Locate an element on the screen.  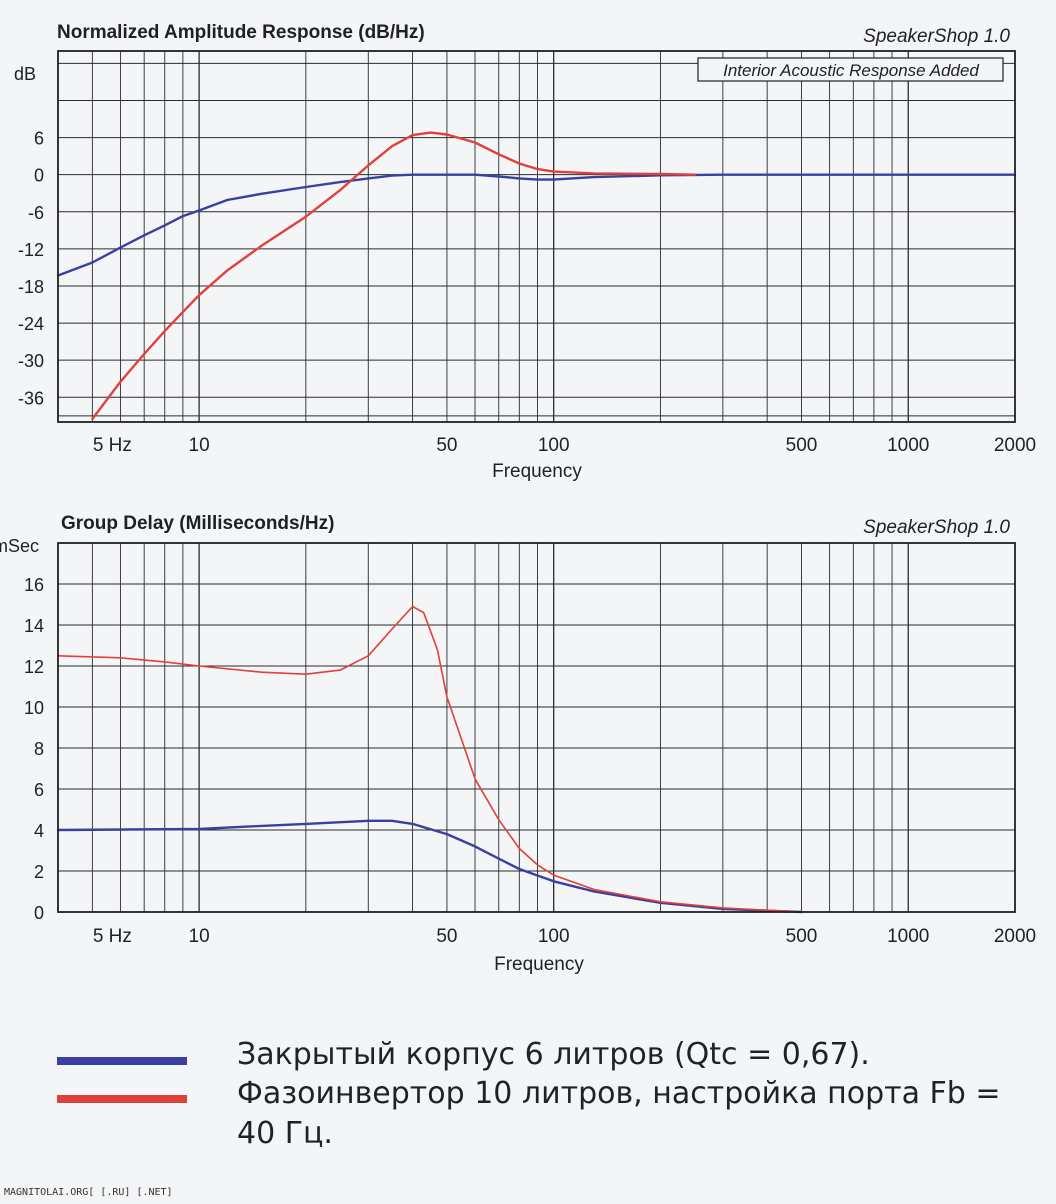
y-tick-label: 12 is located at coordinates (34, 667).